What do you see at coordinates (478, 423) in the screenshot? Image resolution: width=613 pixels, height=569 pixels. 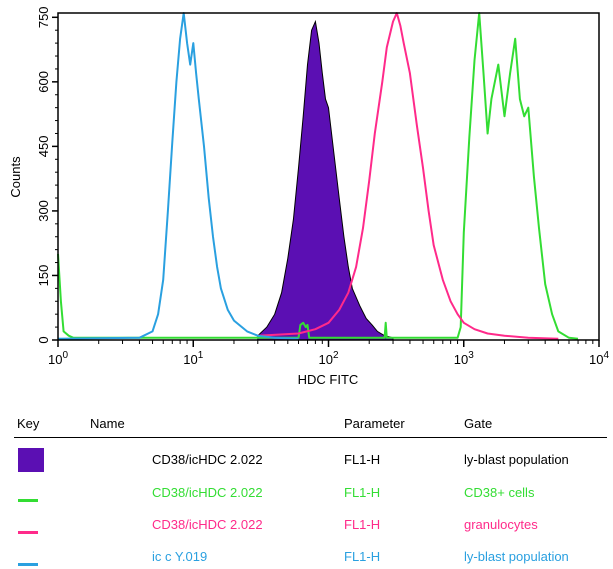 I see `legend-header-gate: Gate` at bounding box center [478, 423].